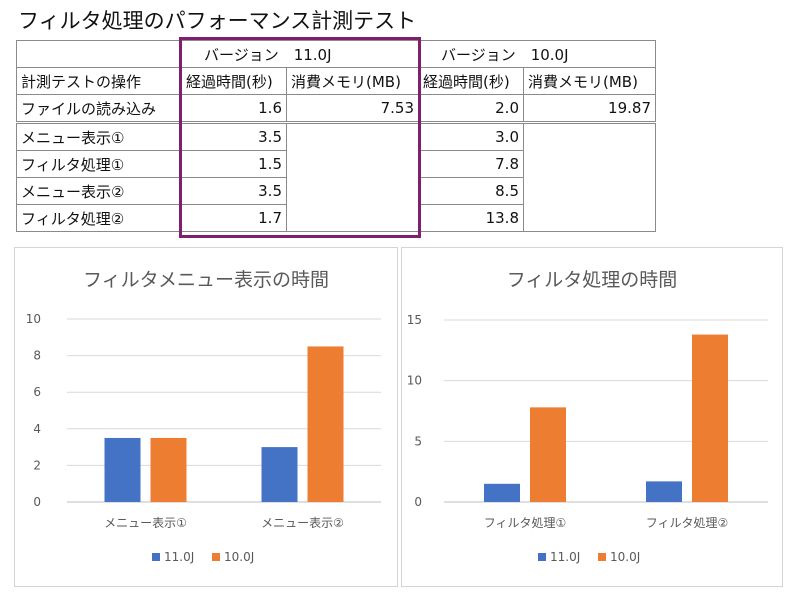 This screenshot has height=605, width=800. What do you see at coordinates (471, 218) in the screenshot?
I see `cell-time-10: 13.8` at bounding box center [471, 218].